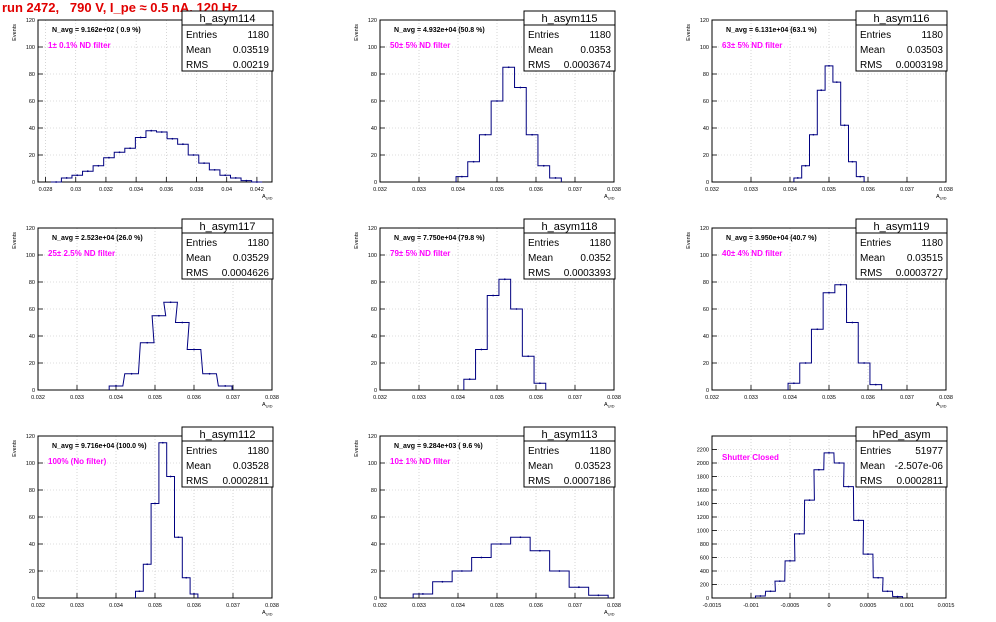 The height and width of the screenshot is (622, 996). What do you see at coordinates (32, 310) in the screenshot?
I see `y-tick-label: 60` at bounding box center [32, 310].